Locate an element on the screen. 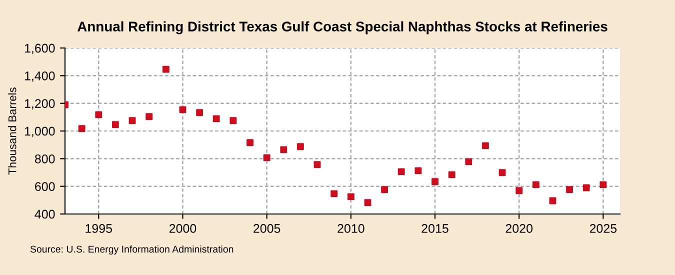  source-note: Source: U.S. Energy Information Administration is located at coordinates (132, 250).